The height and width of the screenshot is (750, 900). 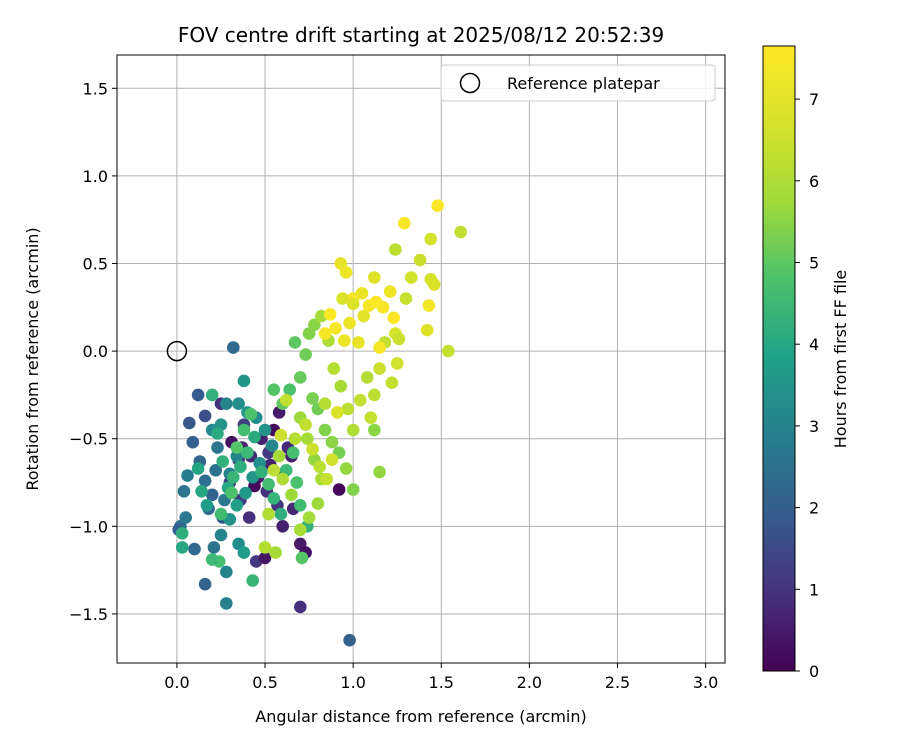 I want to click on y-tick-label: −0.5, so click(x=88, y=439).